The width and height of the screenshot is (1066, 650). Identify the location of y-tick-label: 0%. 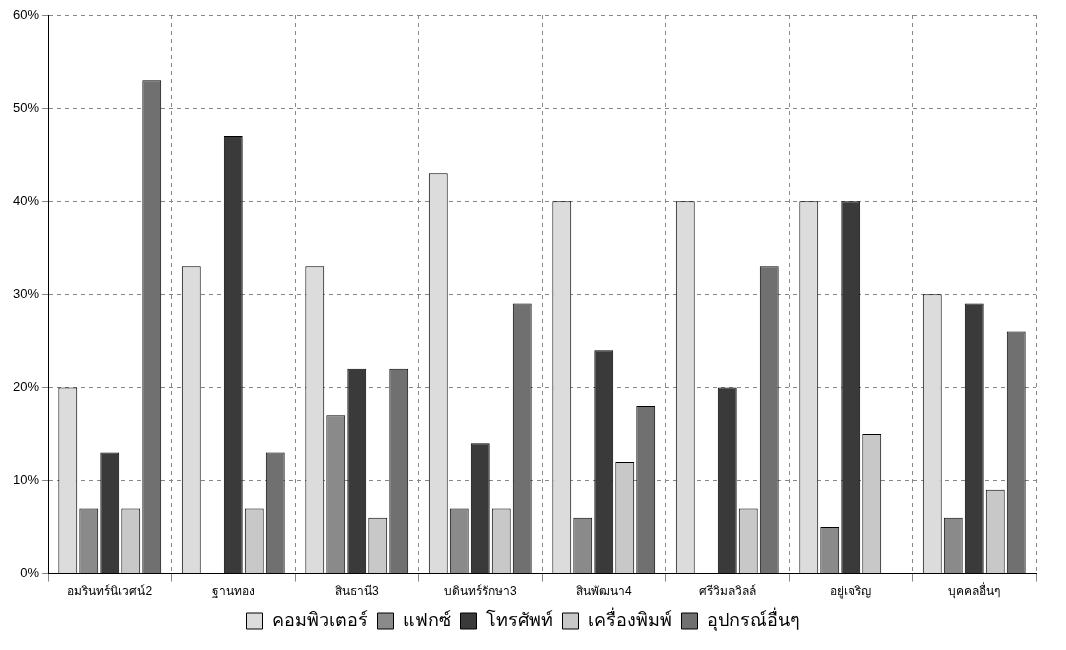
(30, 573).